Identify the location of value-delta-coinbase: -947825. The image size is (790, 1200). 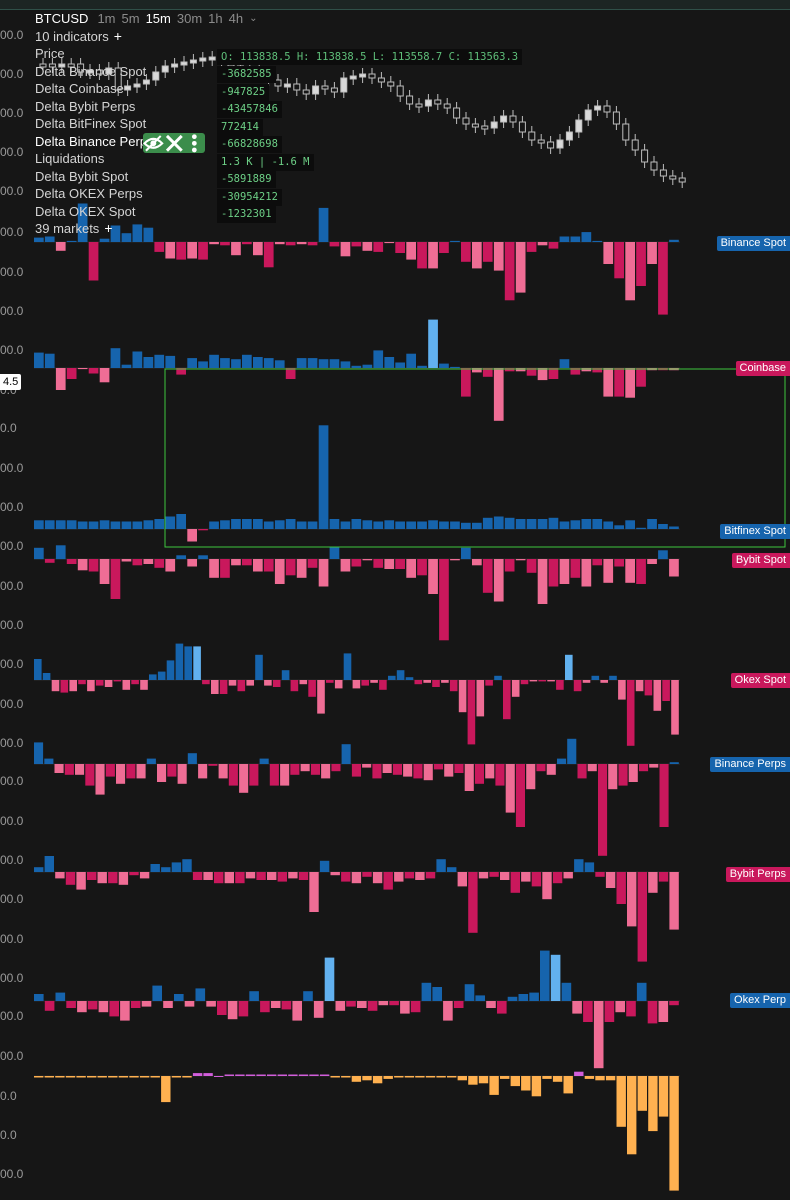
(243, 92).